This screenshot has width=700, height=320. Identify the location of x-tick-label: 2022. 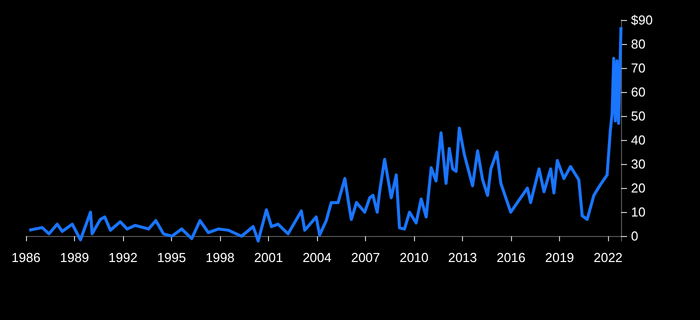
(608, 257).